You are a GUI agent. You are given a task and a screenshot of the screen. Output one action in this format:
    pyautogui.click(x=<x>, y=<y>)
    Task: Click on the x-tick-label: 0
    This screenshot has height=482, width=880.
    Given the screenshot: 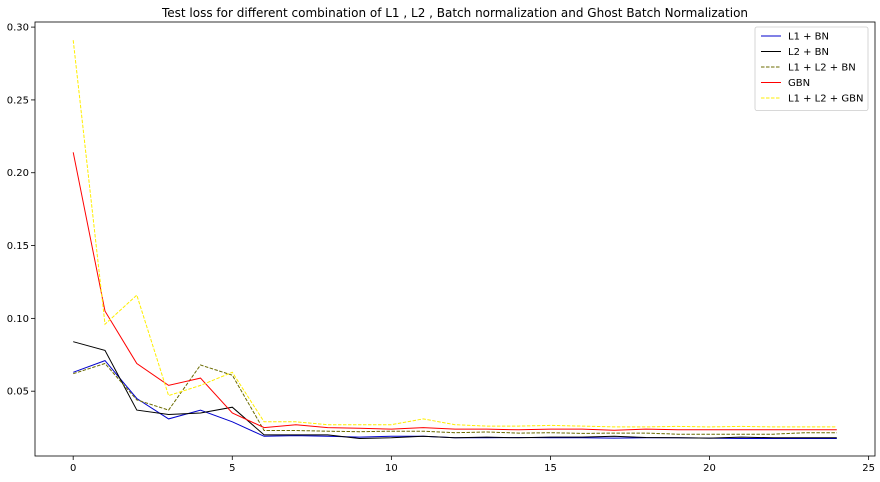 What is the action you would take?
    pyautogui.click(x=73, y=468)
    